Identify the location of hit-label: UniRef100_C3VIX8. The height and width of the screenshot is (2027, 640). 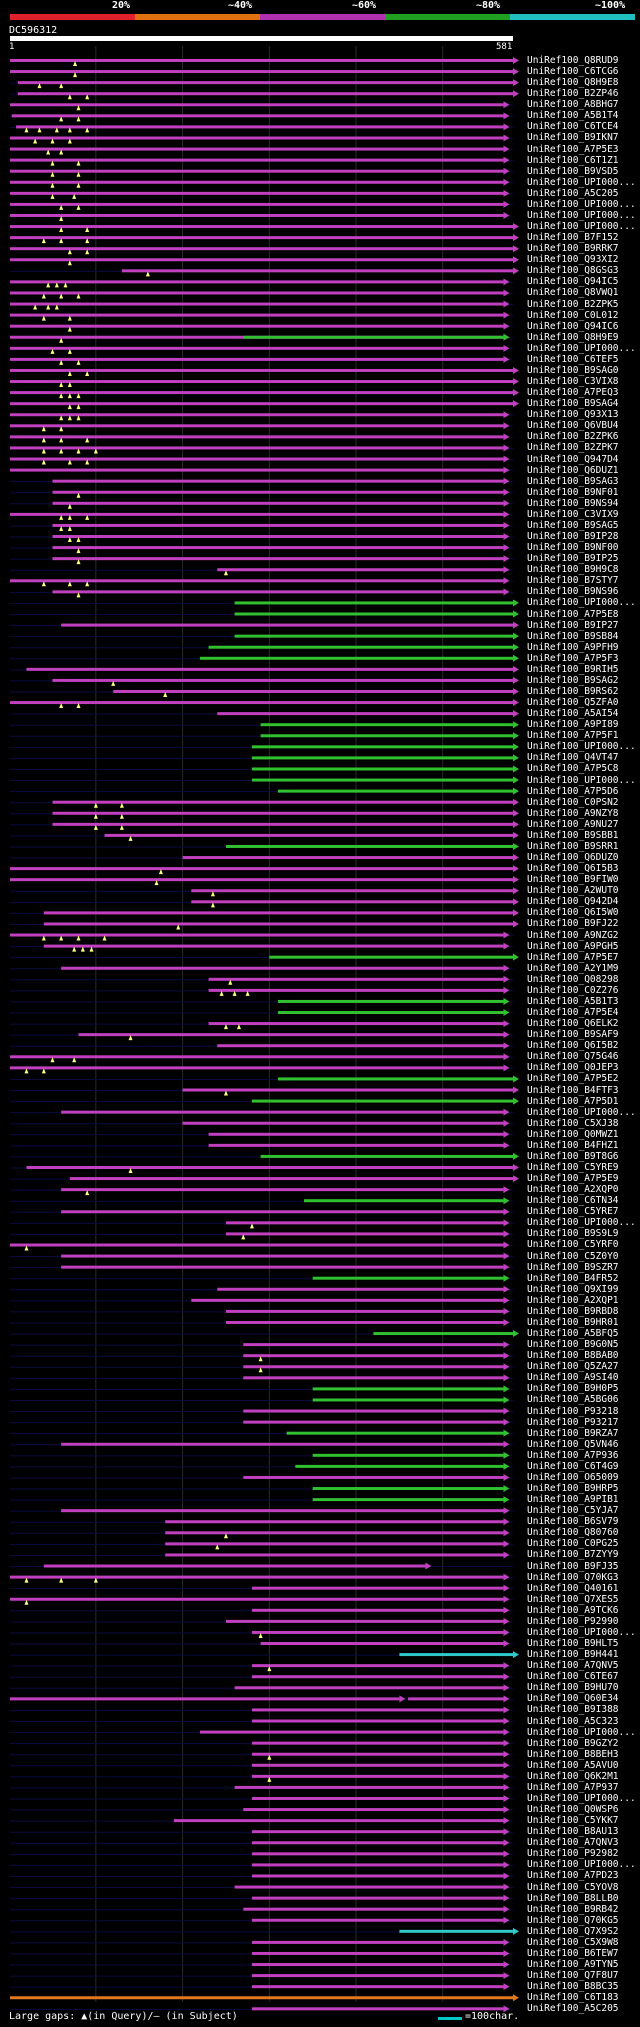
(573, 382).